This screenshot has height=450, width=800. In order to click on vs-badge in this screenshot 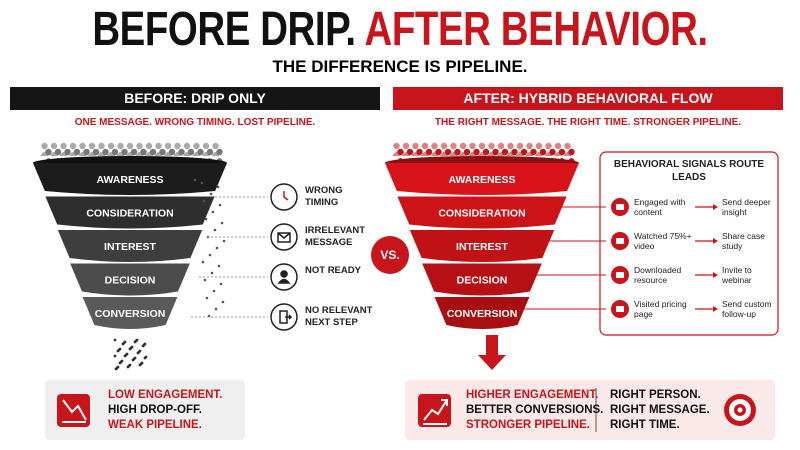, I will do `click(390, 255)`.